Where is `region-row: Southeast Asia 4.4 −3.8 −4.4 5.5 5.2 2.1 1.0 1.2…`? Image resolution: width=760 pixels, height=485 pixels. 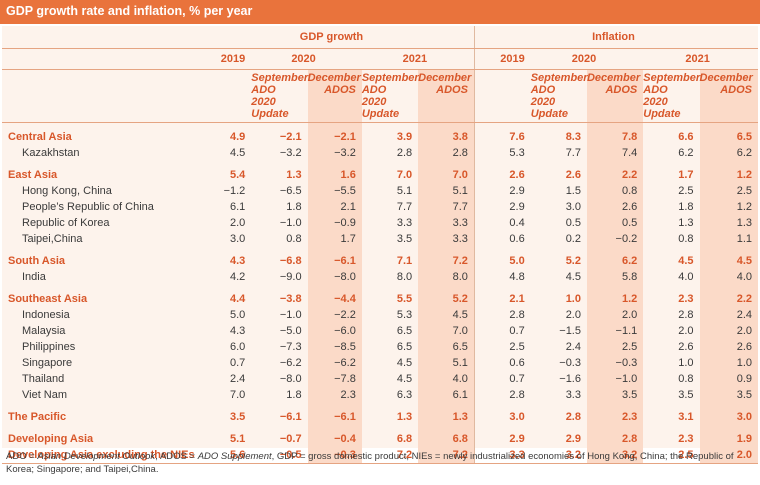 region-row: Southeast Asia 4.4 −3.8 −4.4 5.5 5.2 2.1 1.0 1.2… is located at coordinates (380, 299).